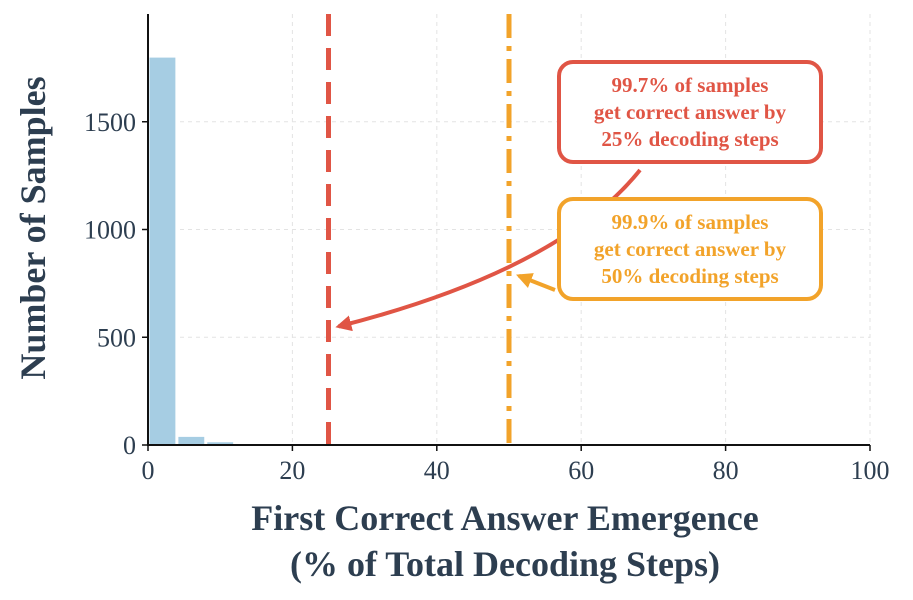 Image resolution: width=913 pixels, height=600 pixels. I want to click on x-tick-label: 60, so click(581, 470).